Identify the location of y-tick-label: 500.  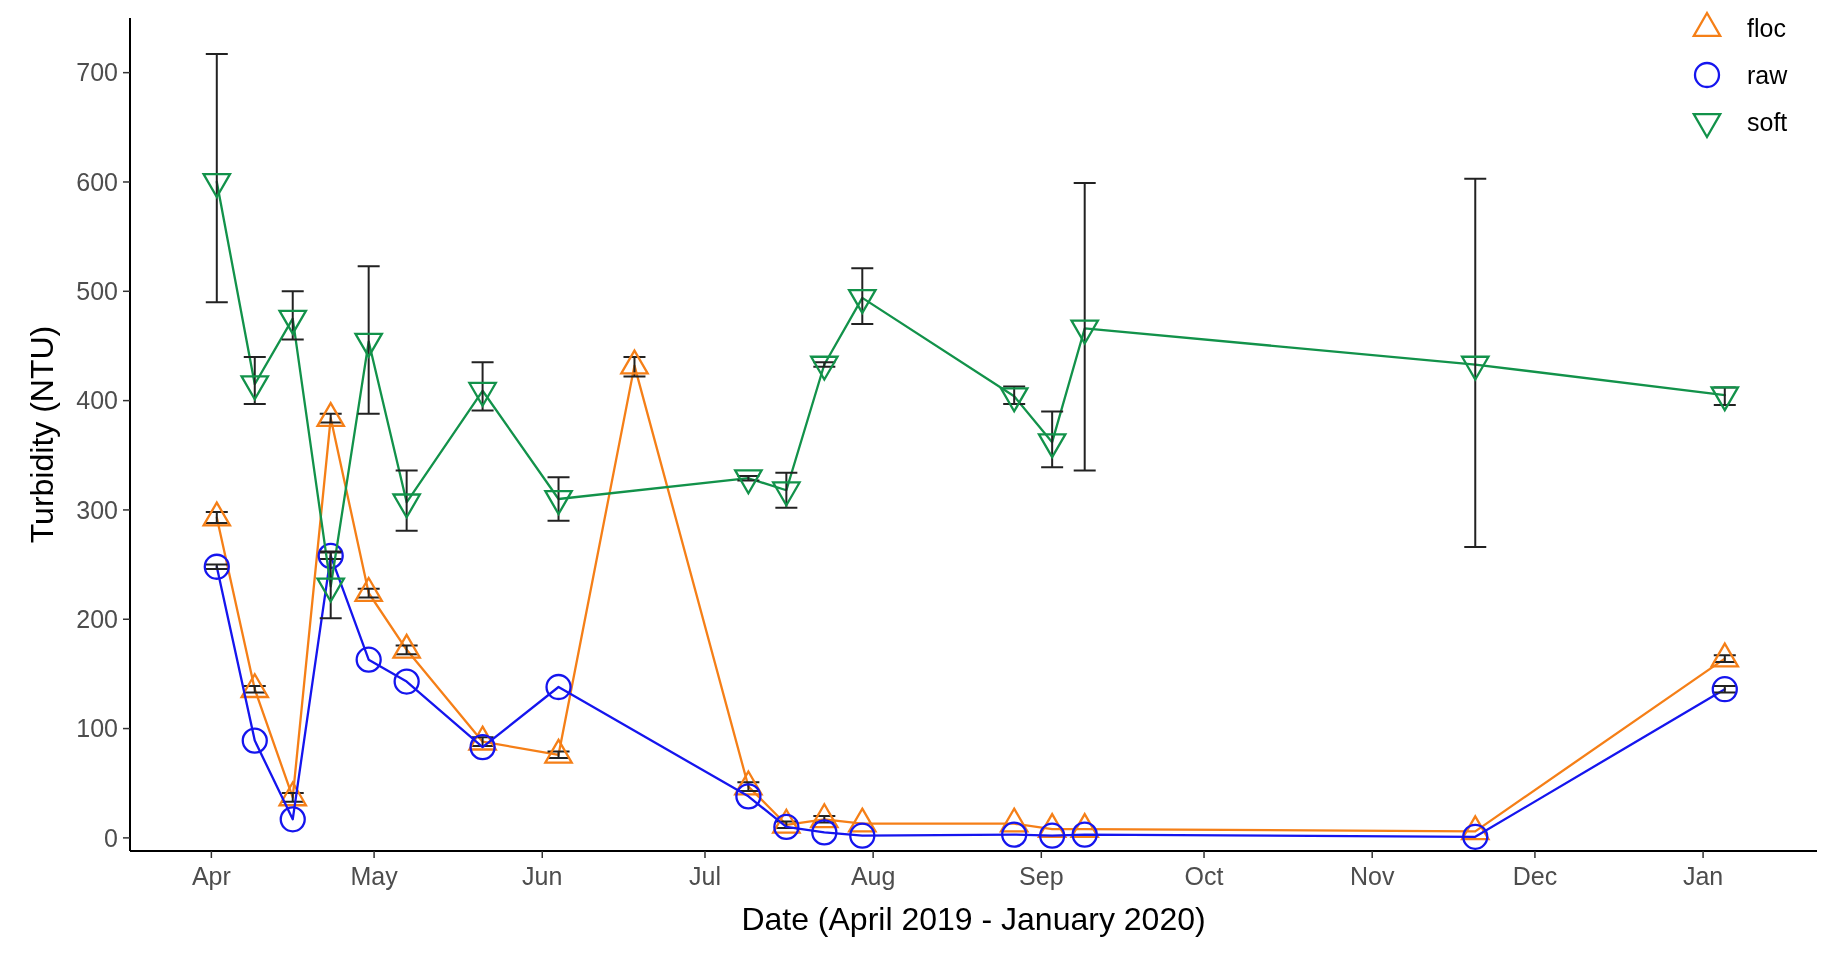
(97, 291).